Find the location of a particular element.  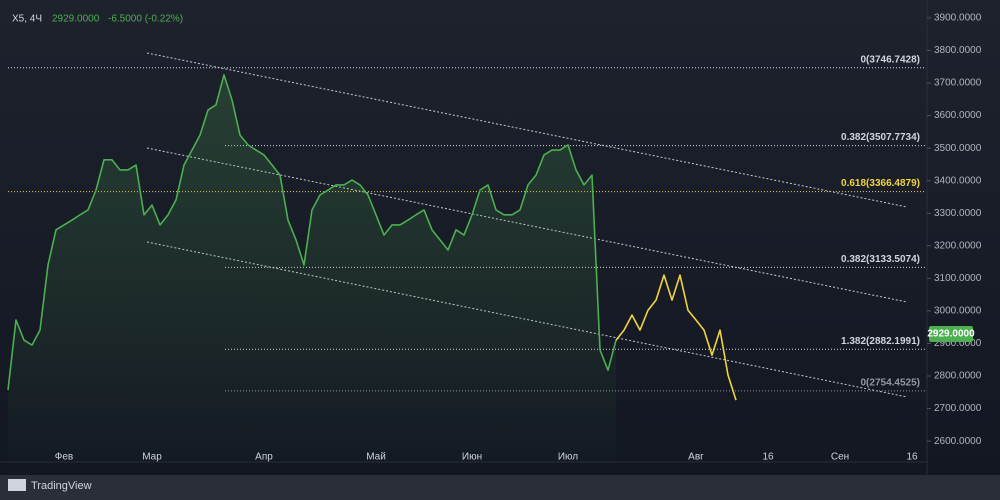

y-tick-label: 2800.0000 is located at coordinates (958, 376).